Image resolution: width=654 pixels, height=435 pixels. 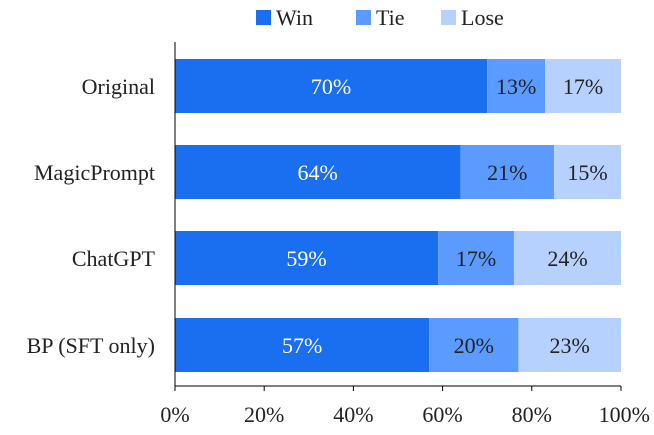 What do you see at coordinates (114, 258) in the screenshot?
I see `category-label-chatgpt: ChatGPT` at bounding box center [114, 258].